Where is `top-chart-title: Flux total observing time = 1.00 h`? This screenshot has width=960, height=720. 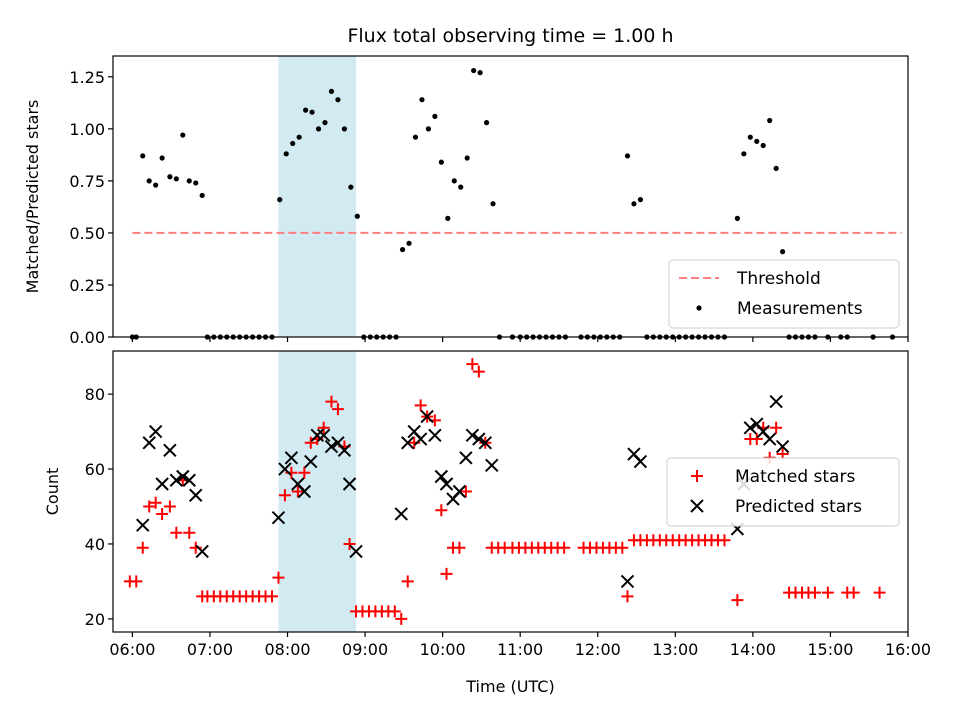
top-chart-title: Flux total observing time = 1.00 h is located at coordinates (510, 36).